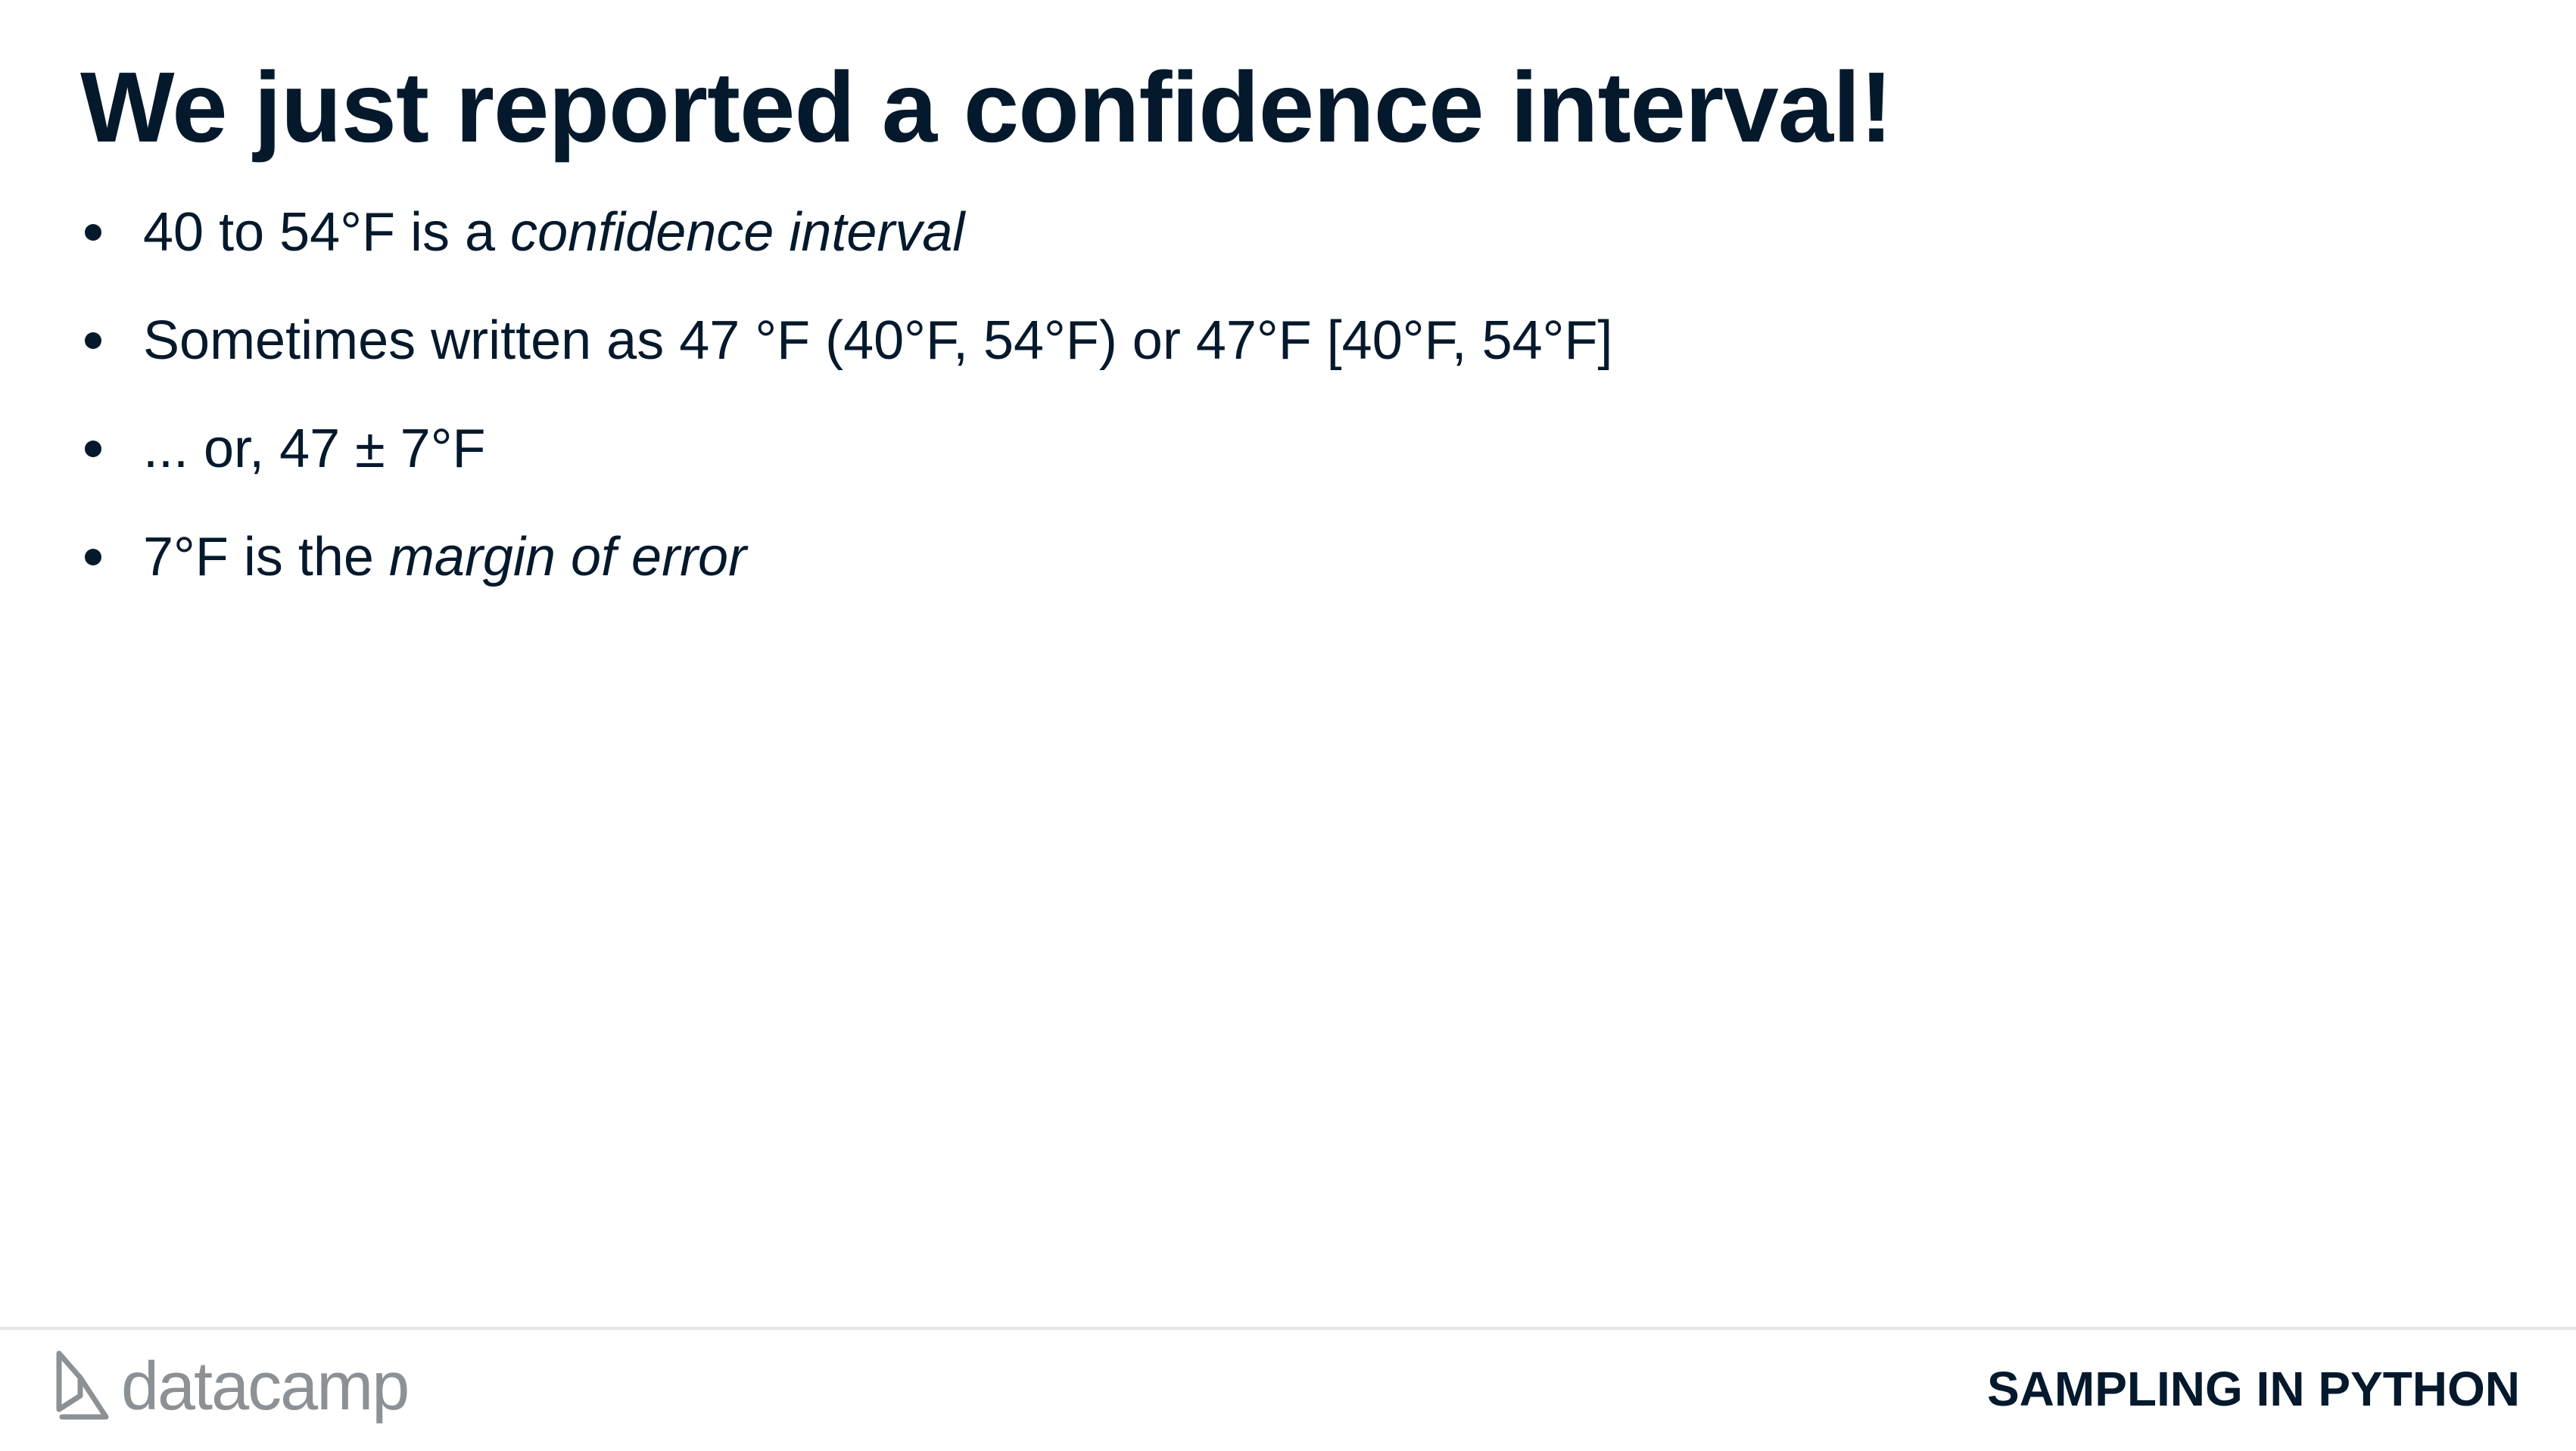 The height and width of the screenshot is (1451, 2576). What do you see at coordinates (264, 1387) in the screenshot?
I see `logo-wordmark: datacamp` at bounding box center [264, 1387].